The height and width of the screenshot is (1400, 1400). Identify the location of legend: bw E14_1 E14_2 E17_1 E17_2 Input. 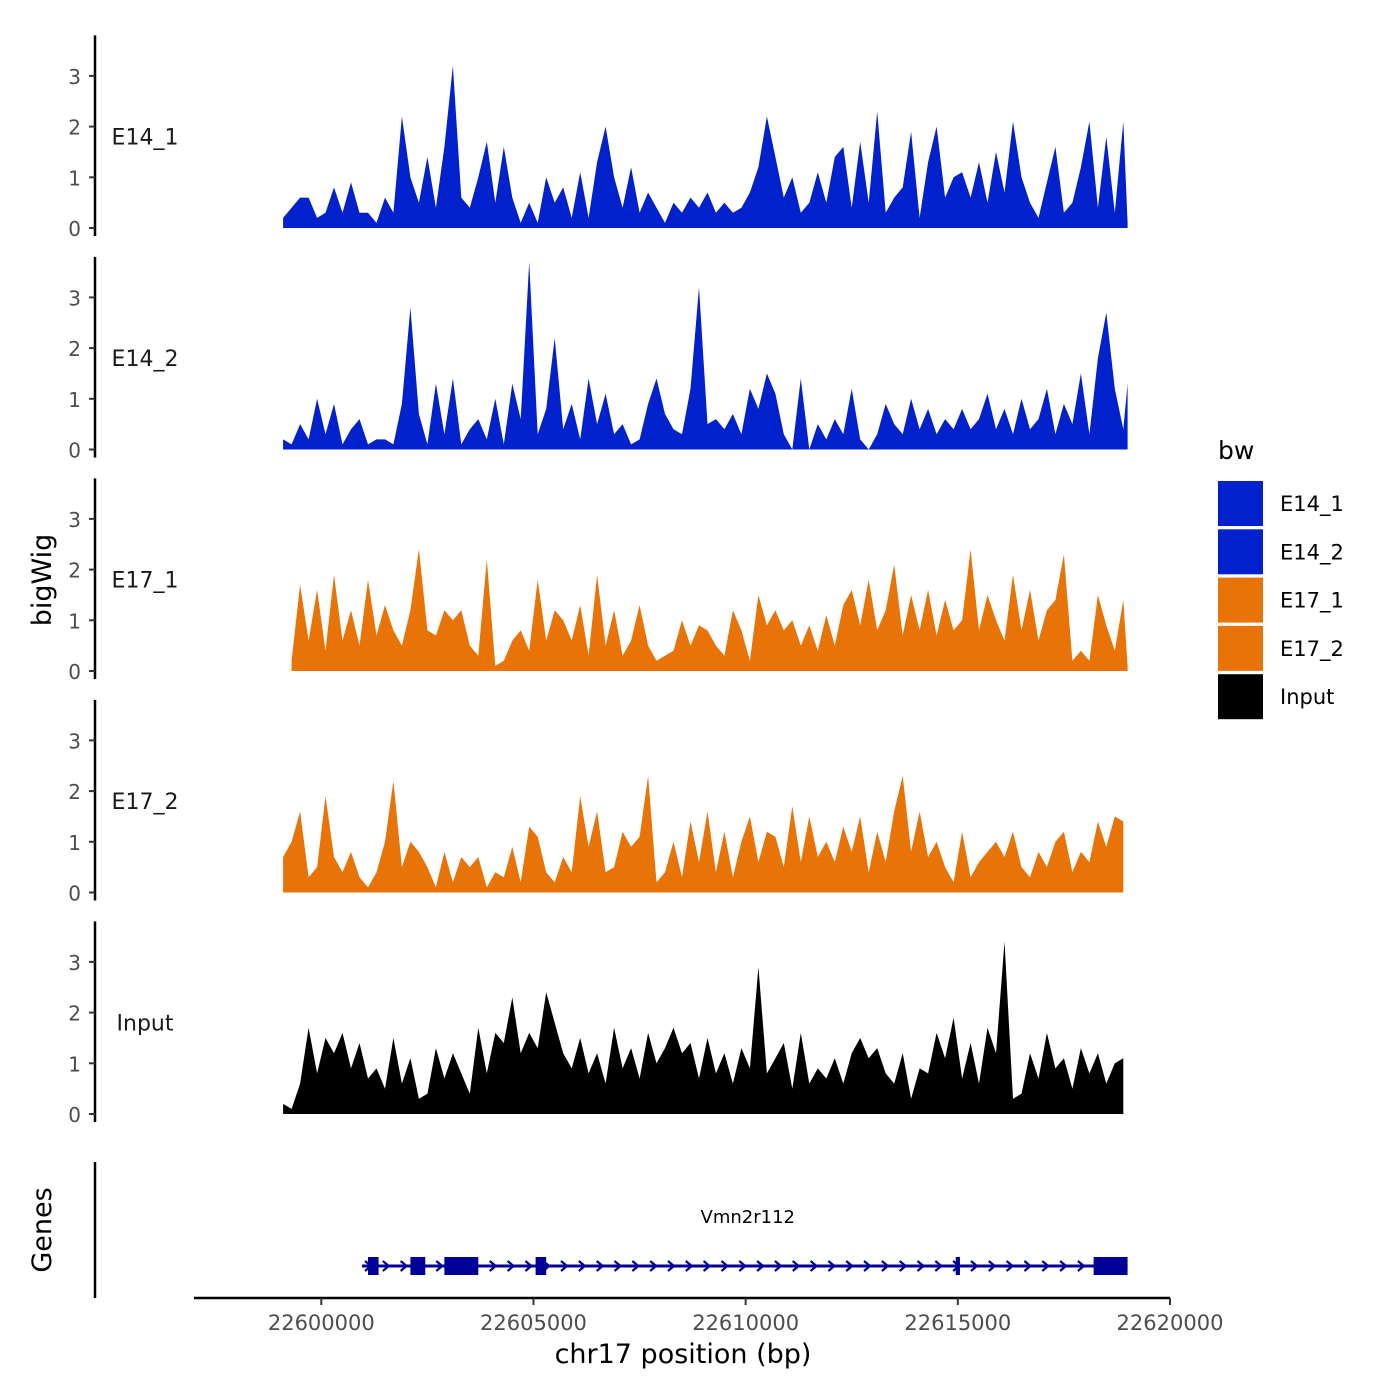
(1281, 578).